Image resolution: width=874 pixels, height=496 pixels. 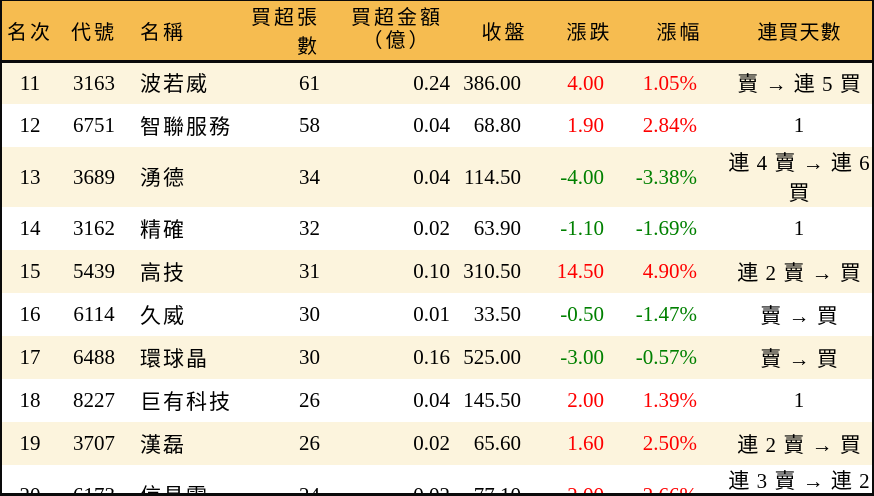 What do you see at coordinates (582, 176) in the screenshot?
I see `price-change-cell: -4.00` at bounding box center [582, 176].